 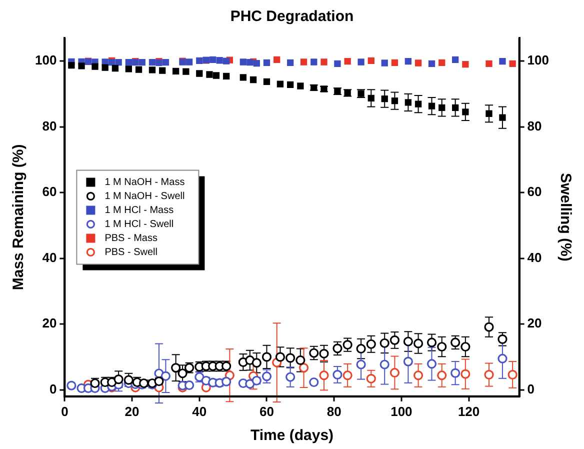 I want to click on y2-axis-title: Swelling (%), so click(x=565, y=217).